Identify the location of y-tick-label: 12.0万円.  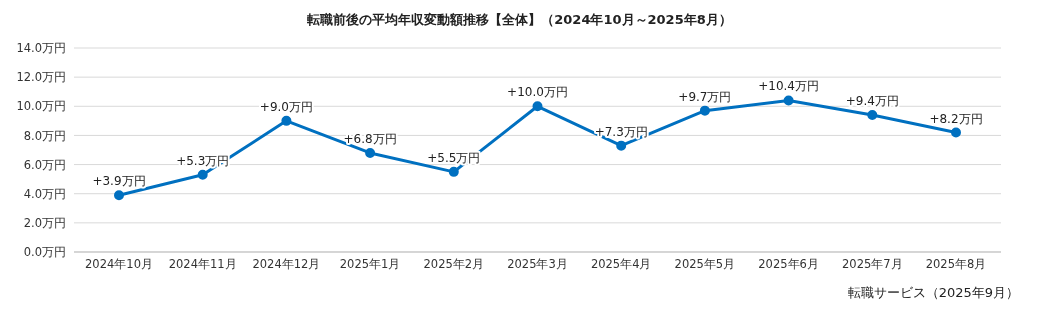
(41, 77).